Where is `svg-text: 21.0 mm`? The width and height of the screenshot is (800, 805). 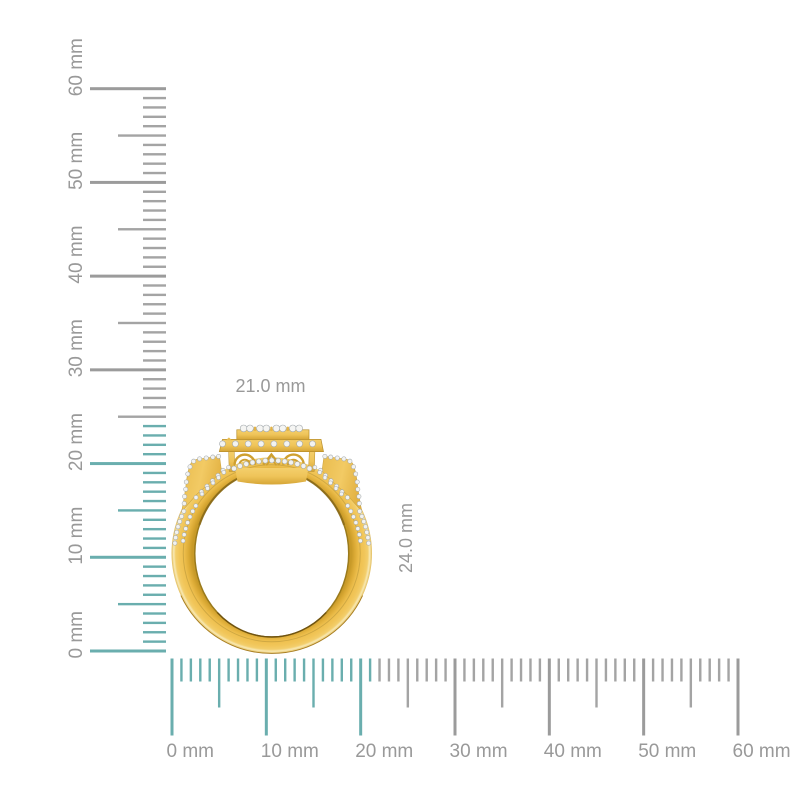
svg-text: 21.0 mm is located at coordinates (270, 386).